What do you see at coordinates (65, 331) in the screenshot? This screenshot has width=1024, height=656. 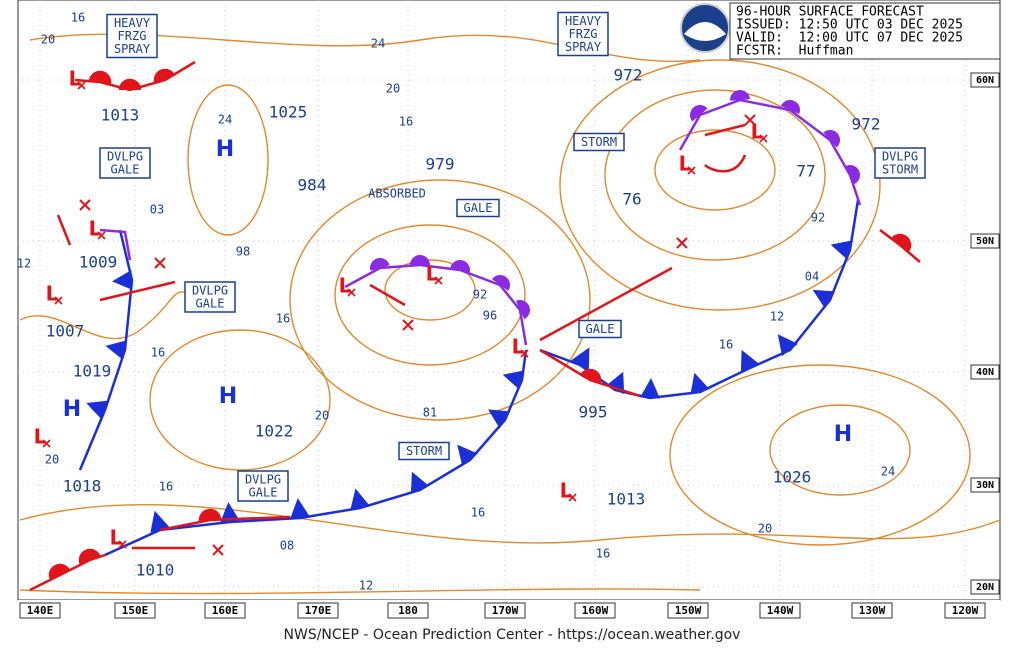 I see `pressure-label: 1007` at bounding box center [65, 331].